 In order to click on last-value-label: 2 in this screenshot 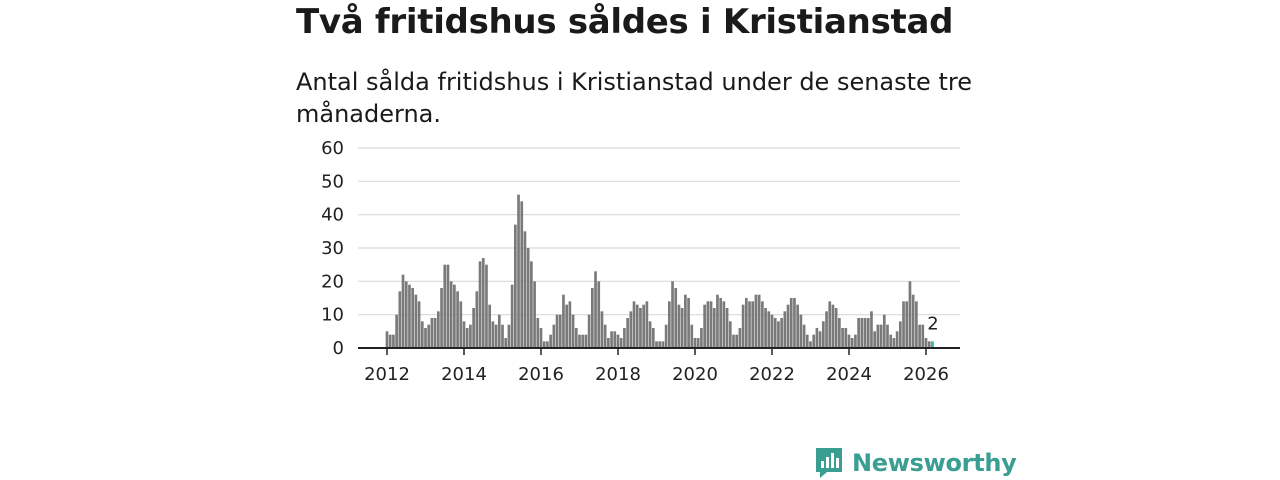, I will do `click(932, 323)`.